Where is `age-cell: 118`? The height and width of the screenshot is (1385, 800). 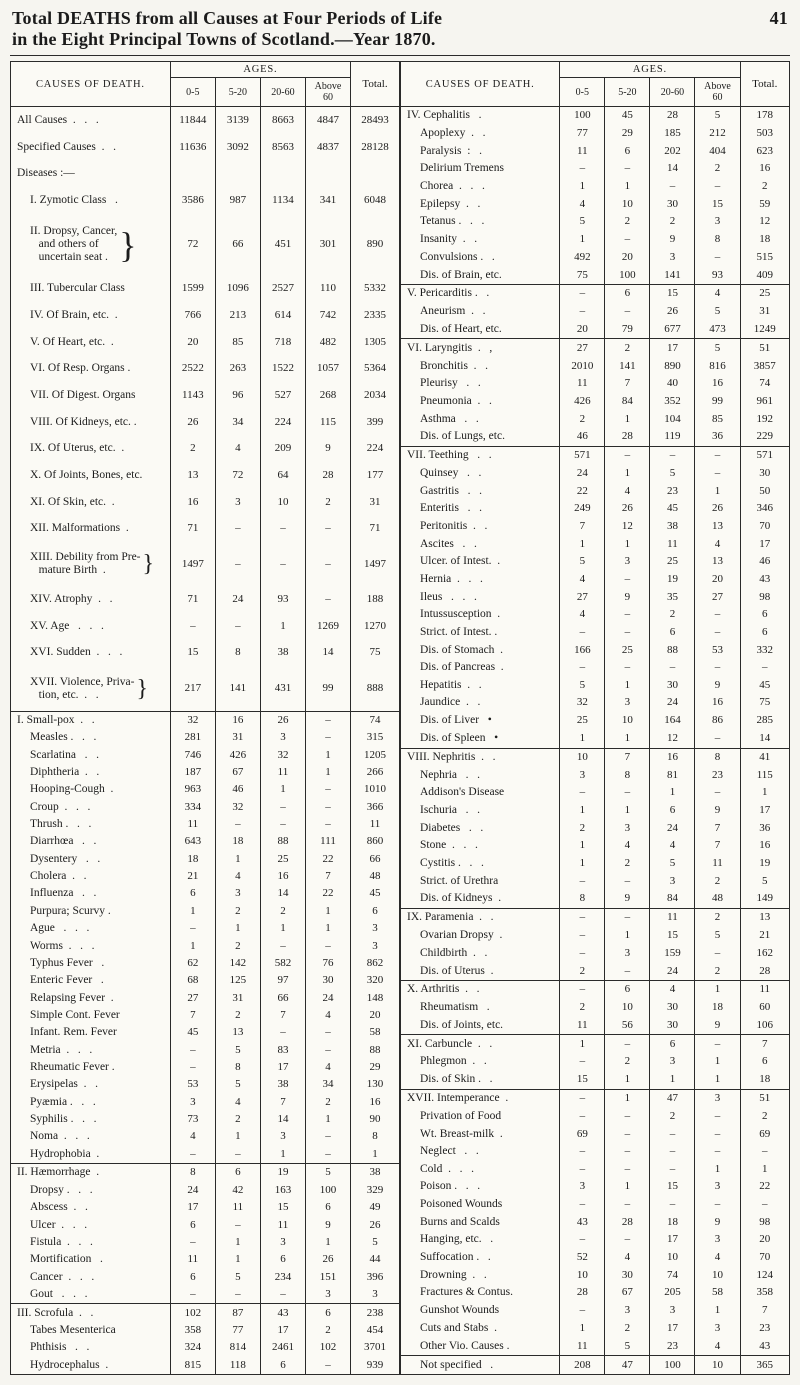 age-cell: 118 is located at coordinates (237, 1365).